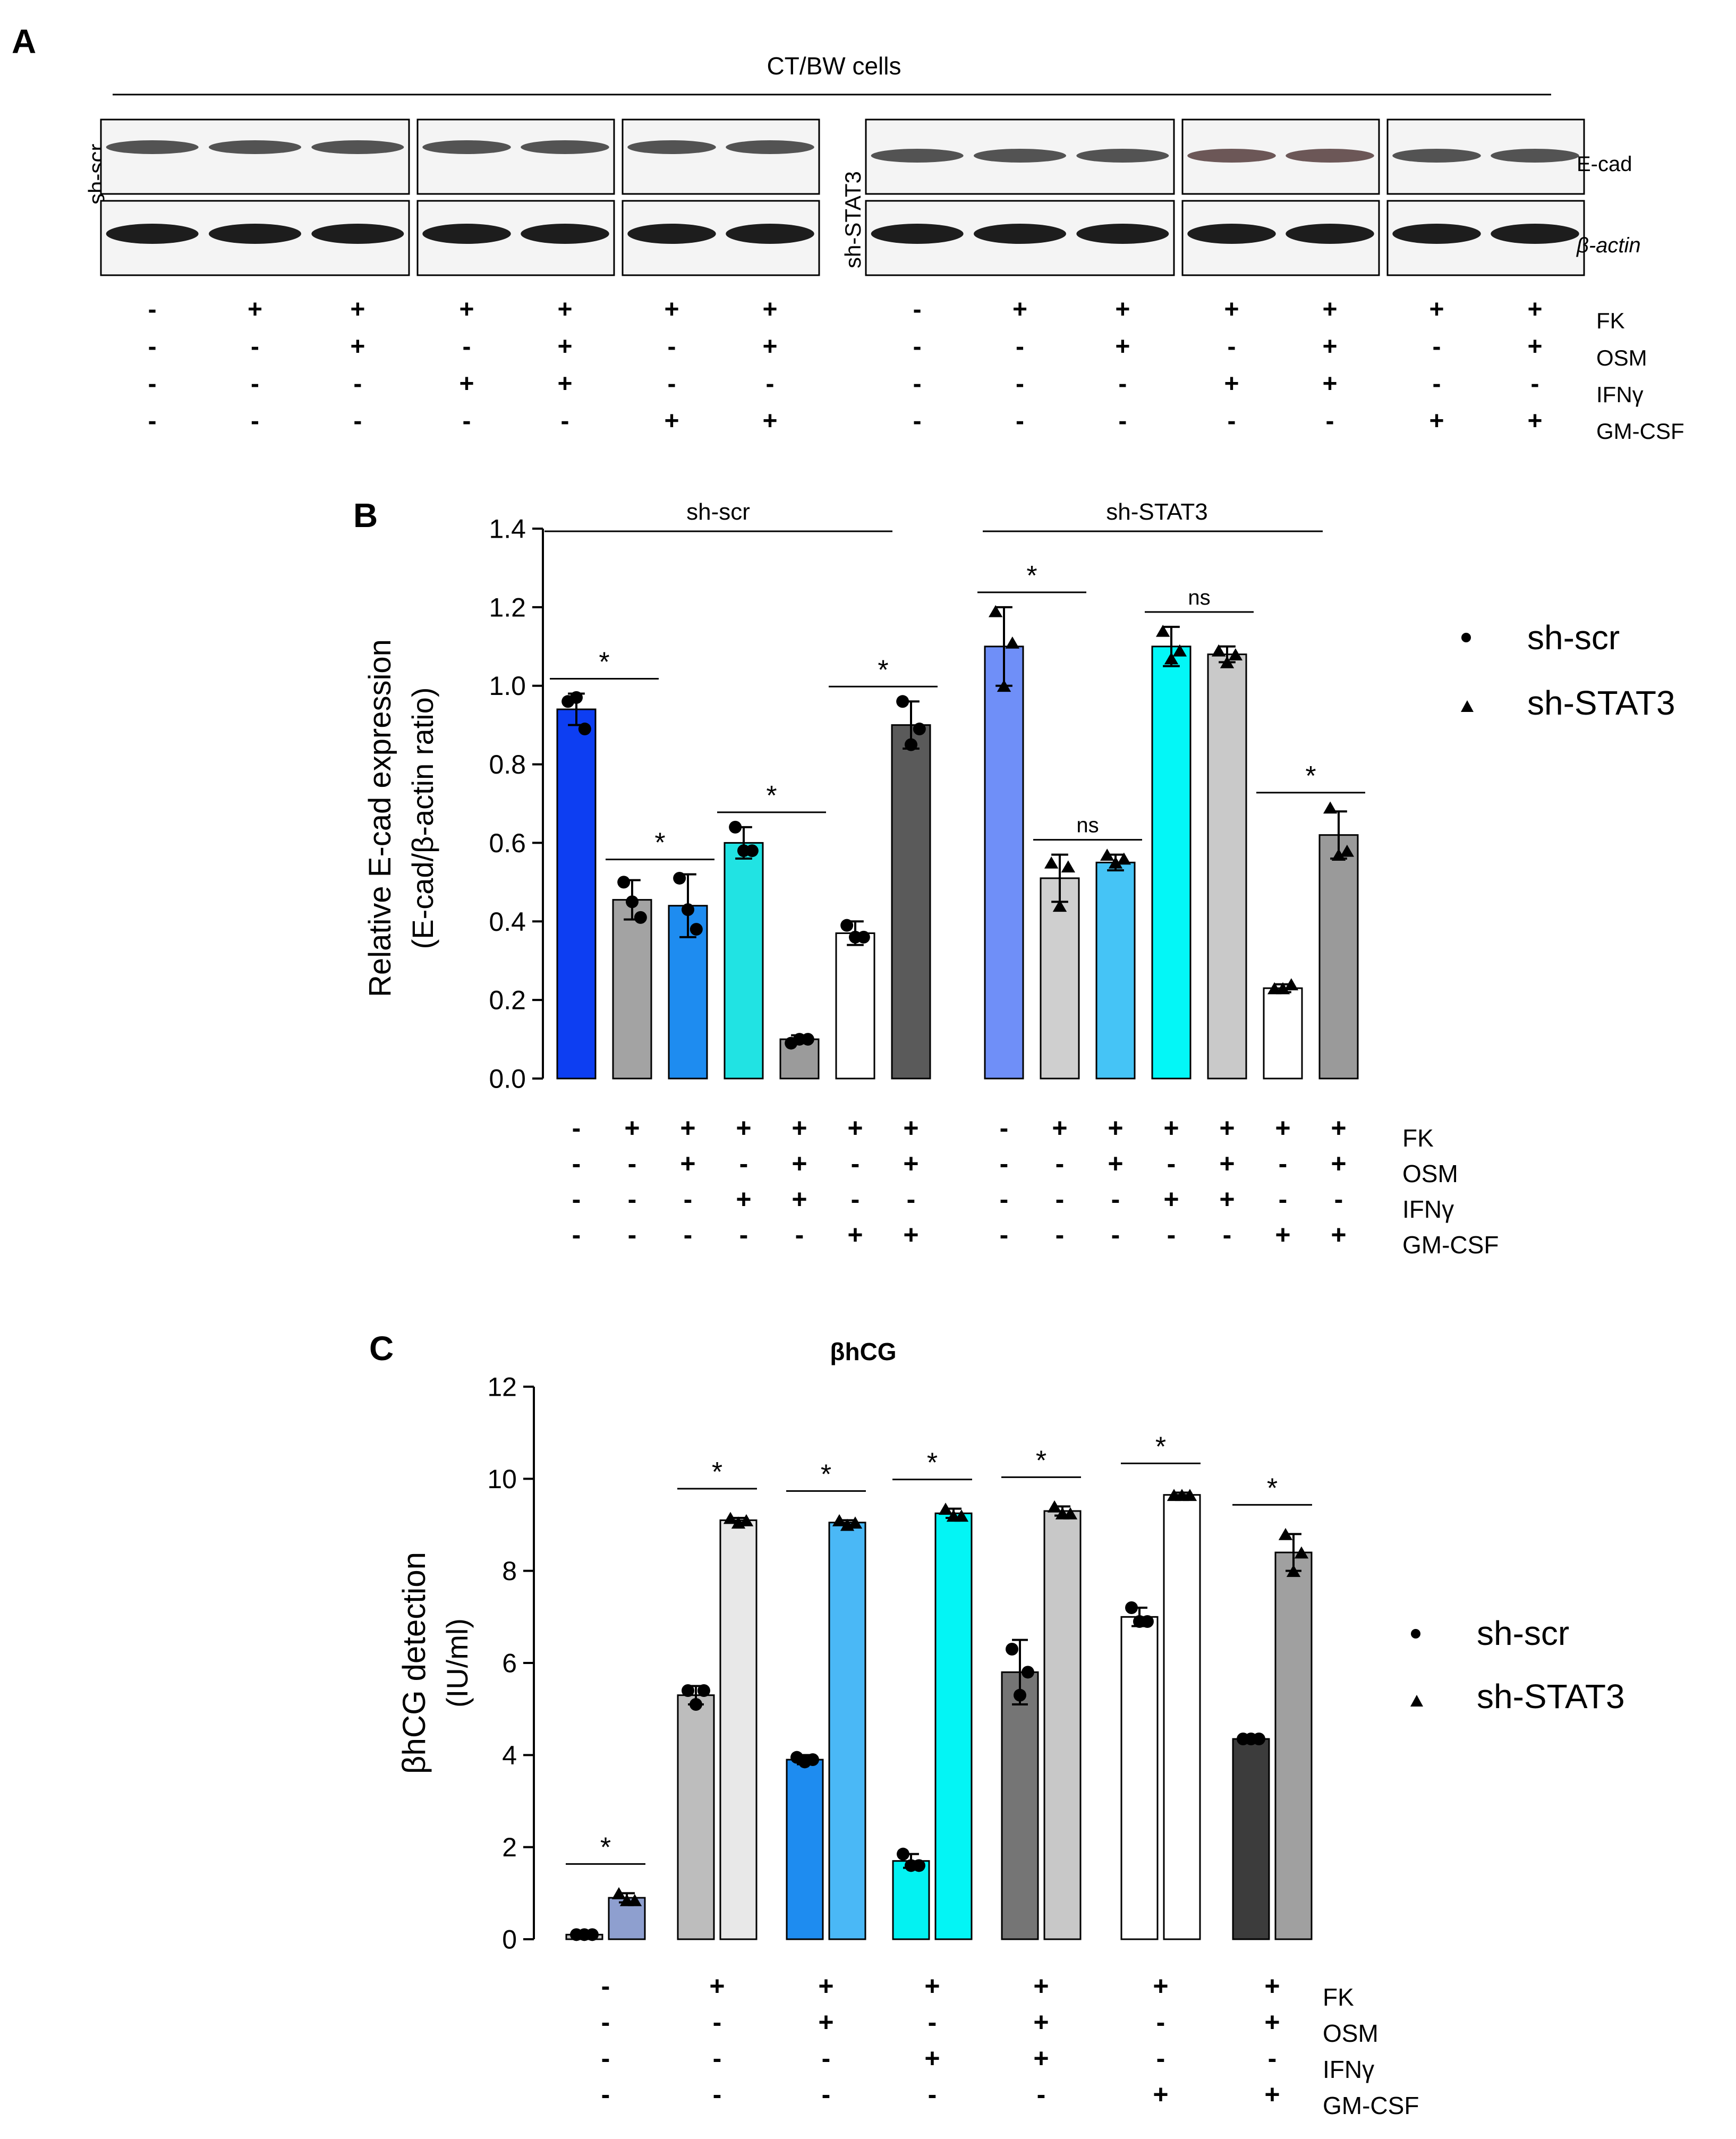 The width and height of the screenshot is (1736, 2139). I want to click on panel-a-treatment-cell-r1-c11: +, so click(1329, 347).